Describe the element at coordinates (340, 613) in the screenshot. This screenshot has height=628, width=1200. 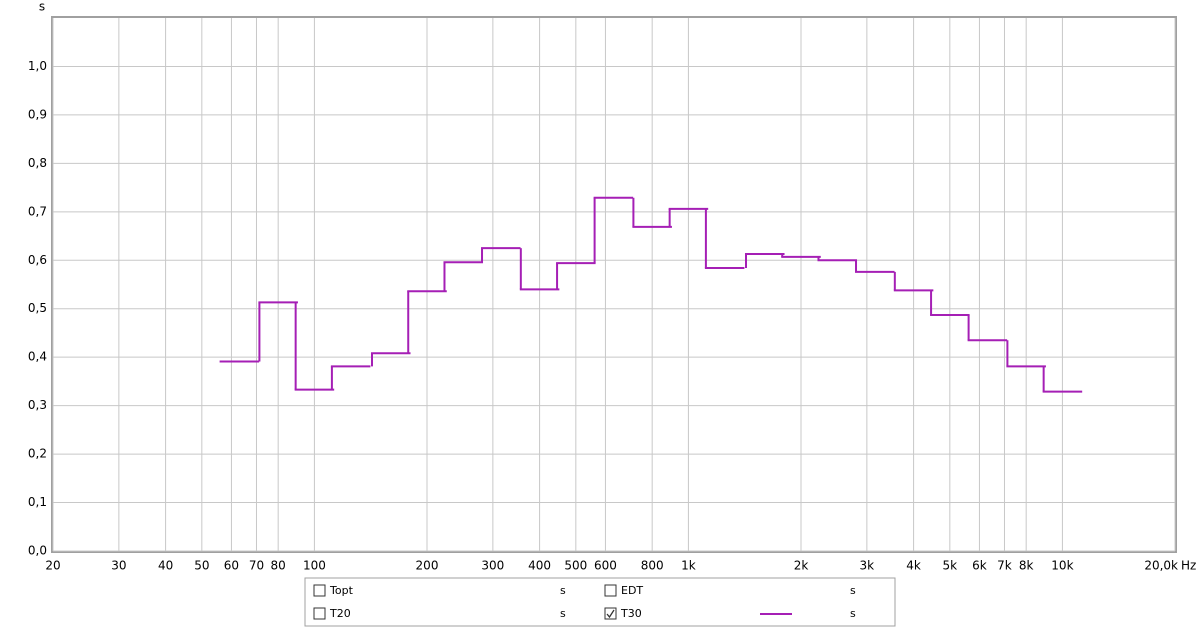
I see `legend-label: T20` at that location.